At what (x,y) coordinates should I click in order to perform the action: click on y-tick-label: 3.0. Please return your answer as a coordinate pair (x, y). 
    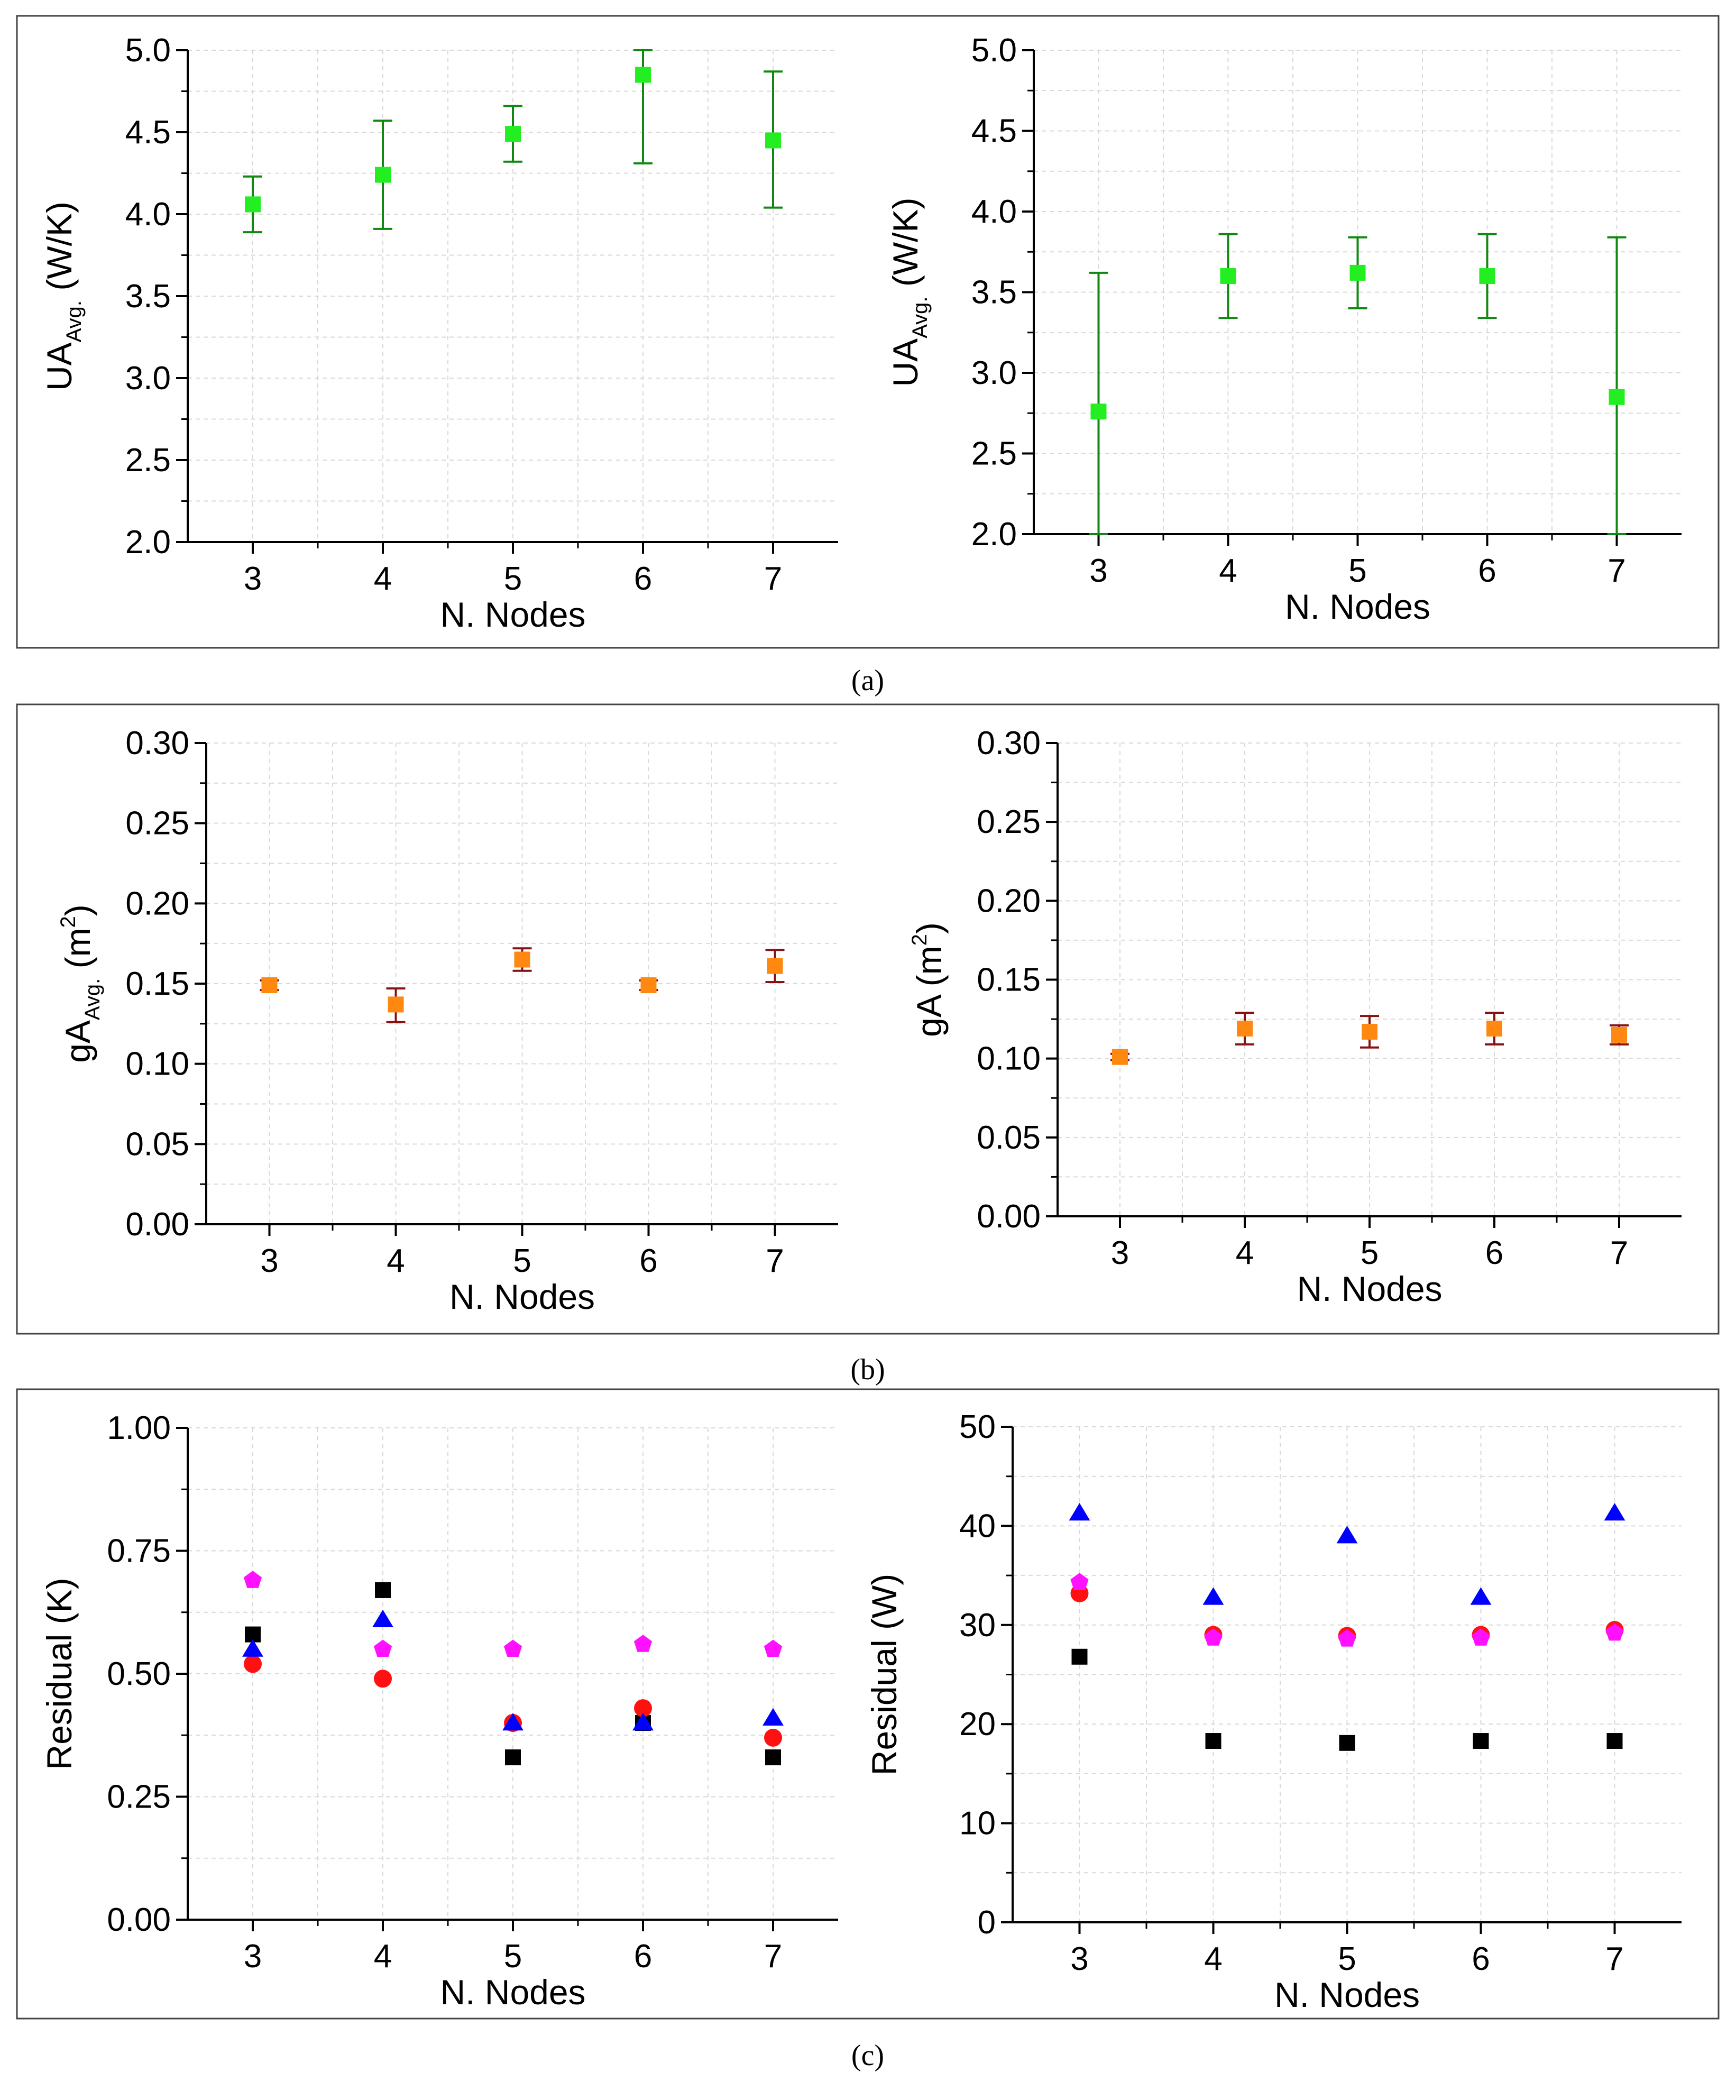
    Looking at the image, I should click on (994, 373).